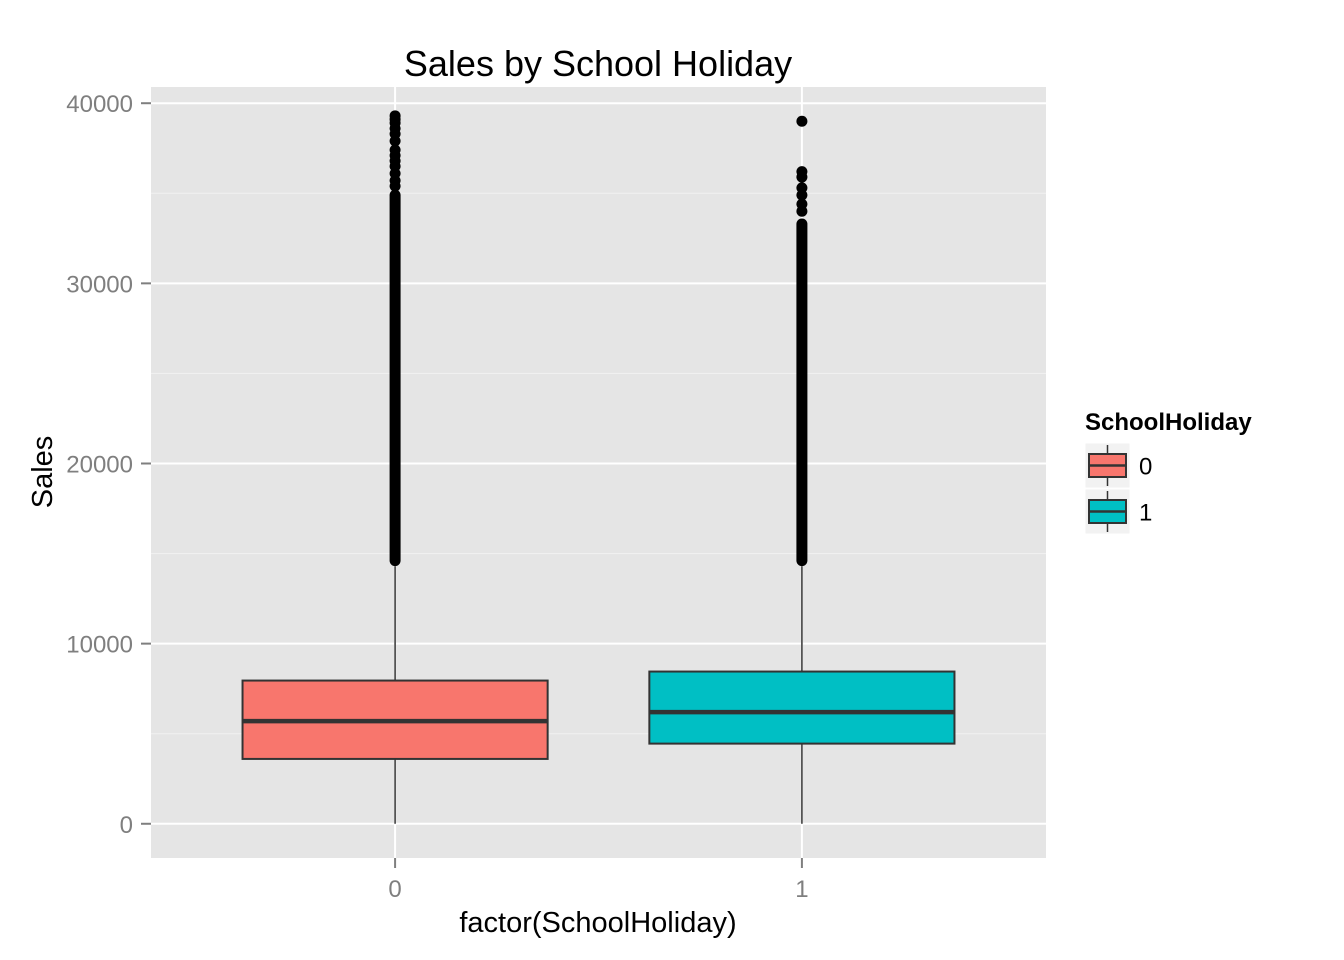 This screenshot has height=960, width=1344. What do you see at coordinates (1168, 422) in the screenshot?
I see `legend-title: SchoolHoliday` at bounding box center [1168, 422].